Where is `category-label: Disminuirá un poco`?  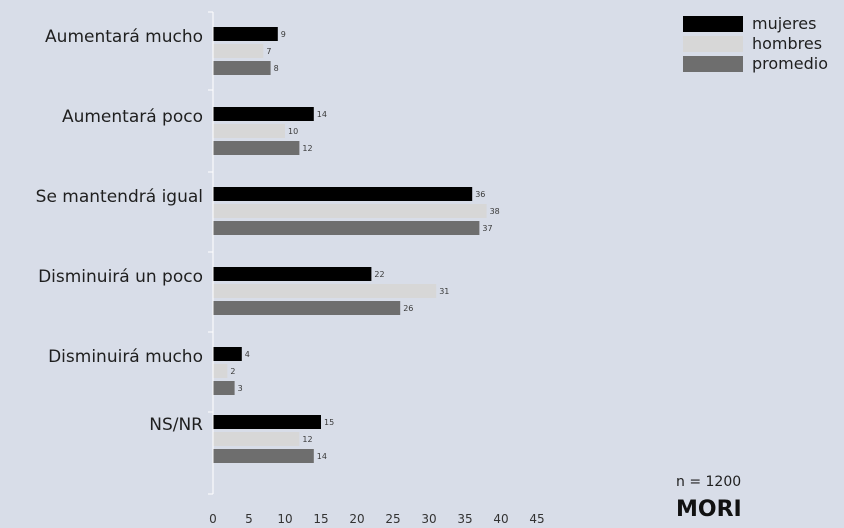
category-label: Disminuirá un poco is located at coordinates (120, 277).